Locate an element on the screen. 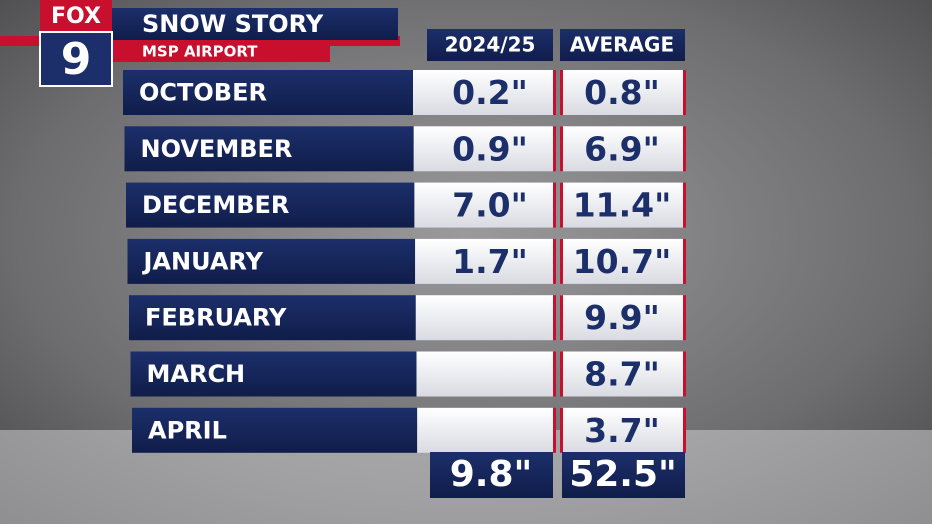 The image size is (932, 528). total-value: 9.8" is located at coordinates (491, 474).